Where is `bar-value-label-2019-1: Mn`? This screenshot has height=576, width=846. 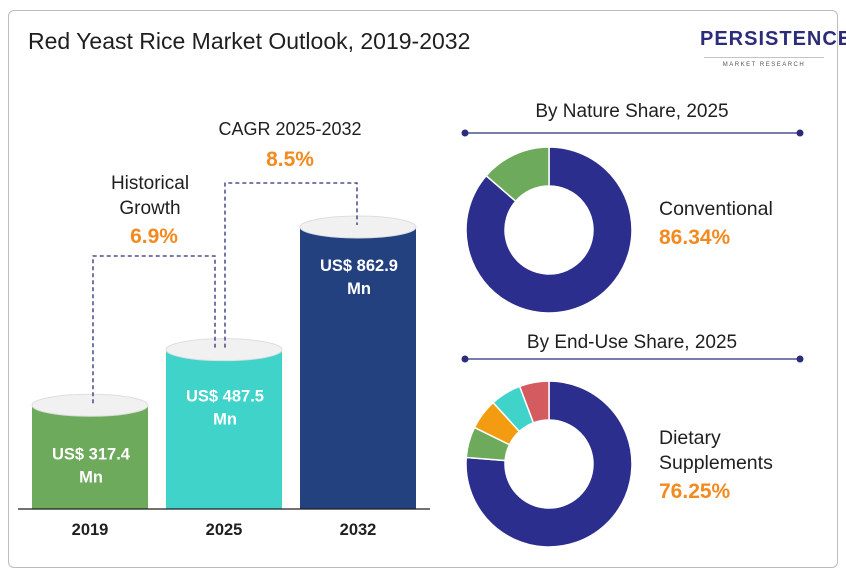 bar-value-label-2019-1: Mn is located at coordinates (91, 477).